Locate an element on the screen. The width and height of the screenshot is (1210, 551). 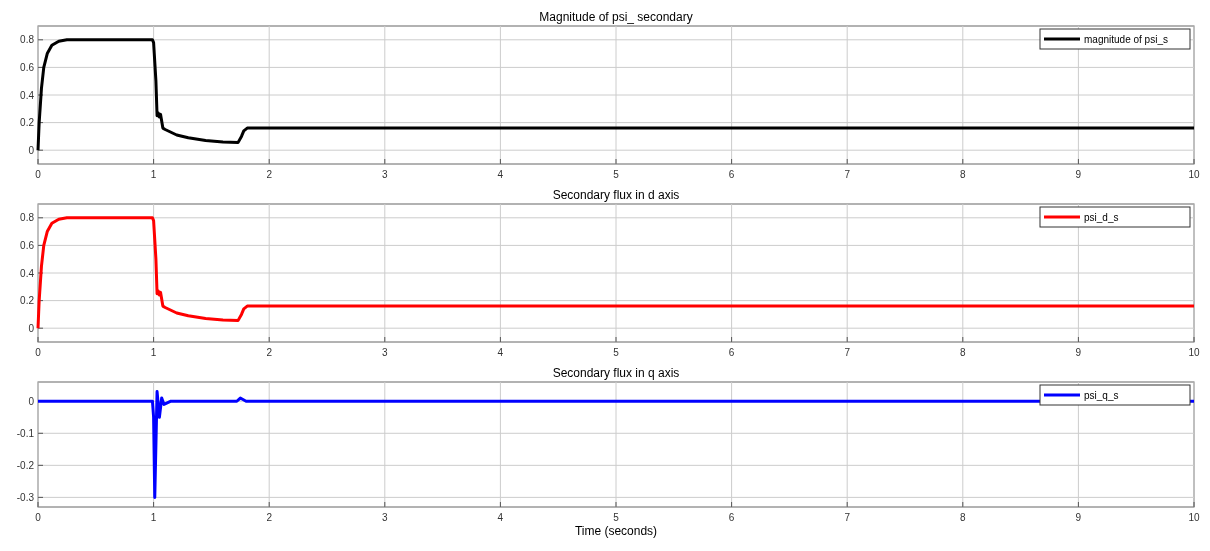
x-axis-title: Time (seconds) is located at coordinates (616, 531).